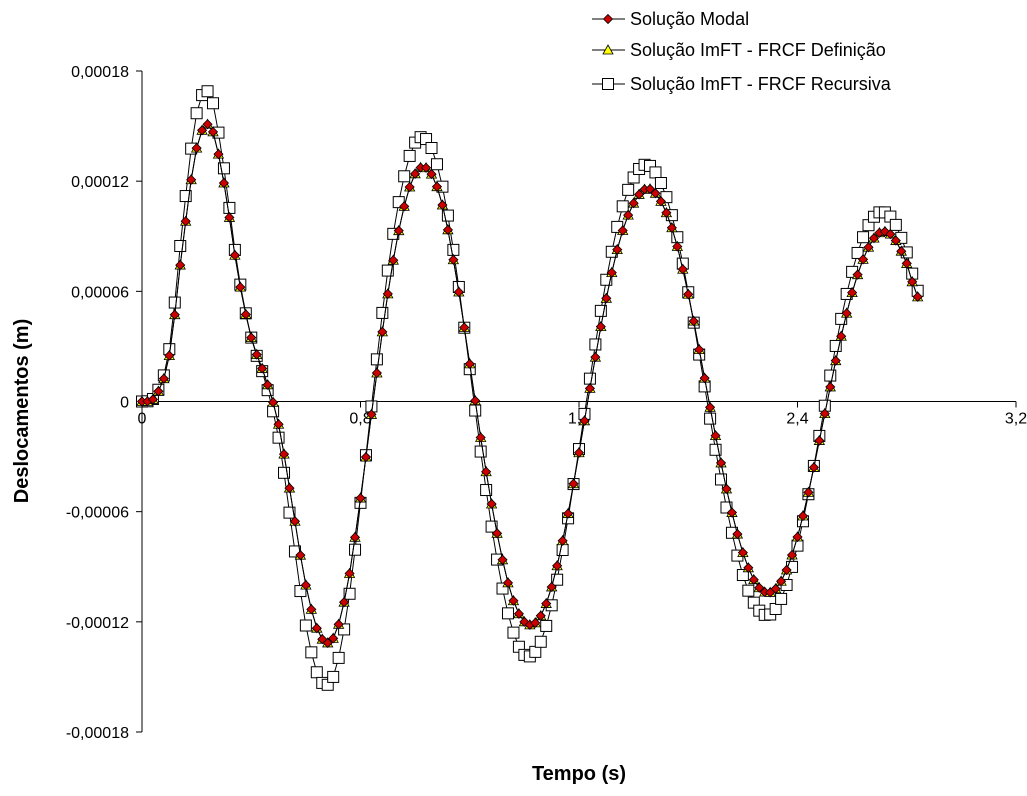 This screenshot has height=796, width=1027. I want to click on legend-label: Solução Modal, so click(689, 19).